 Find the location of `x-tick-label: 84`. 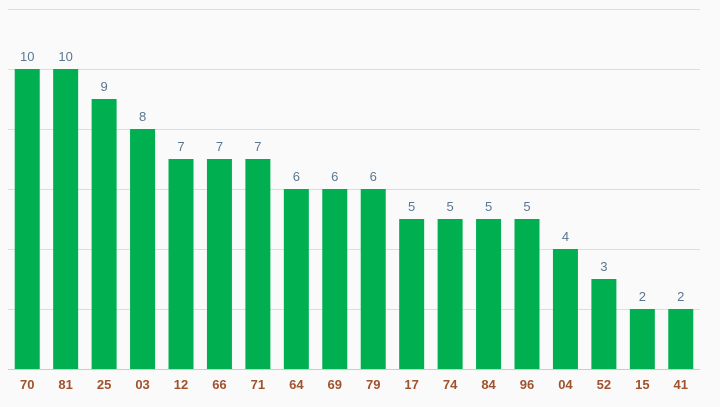

x-tick-label: 84 is located at coordinates (488, 384).